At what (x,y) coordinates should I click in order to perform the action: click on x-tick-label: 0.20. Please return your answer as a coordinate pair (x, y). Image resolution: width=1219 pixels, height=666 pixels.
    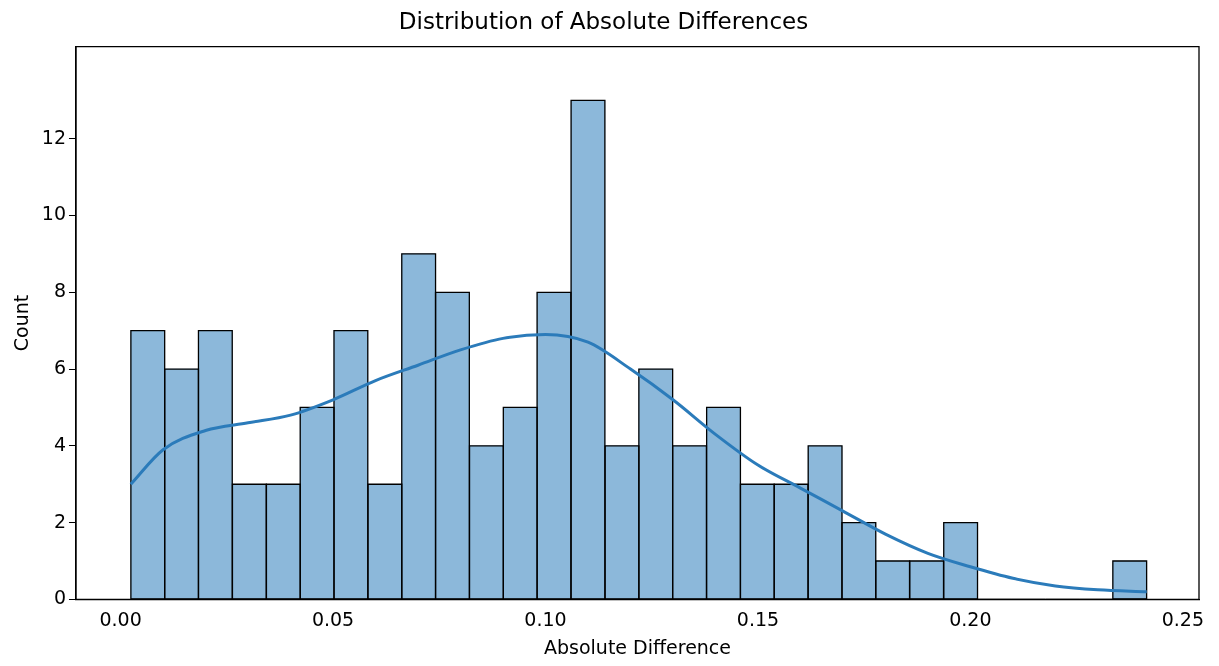
    Looking at the image, I should click on (970, 618).